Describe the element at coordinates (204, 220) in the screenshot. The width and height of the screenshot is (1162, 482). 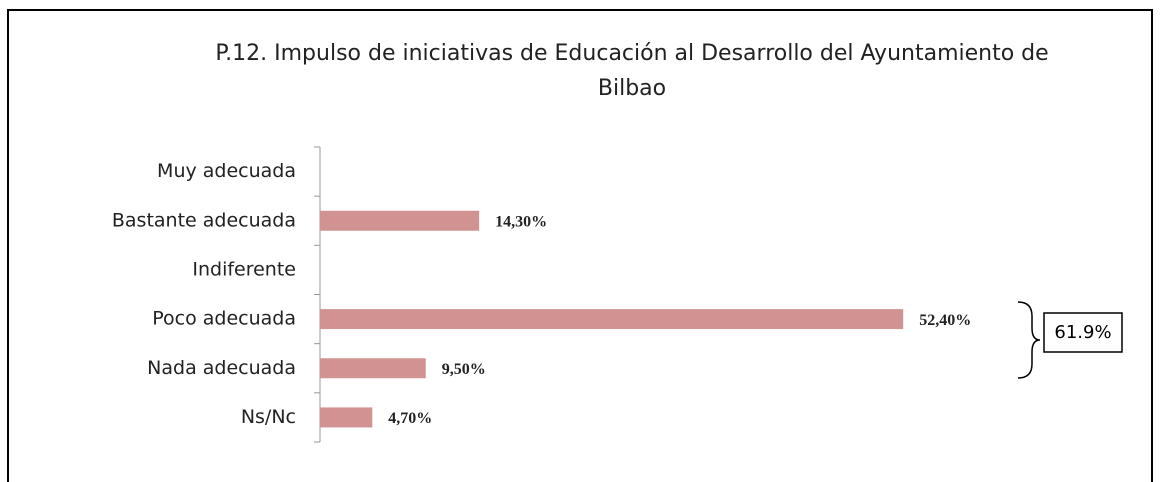
I see `category-label: Bastante adecuada` at that location.